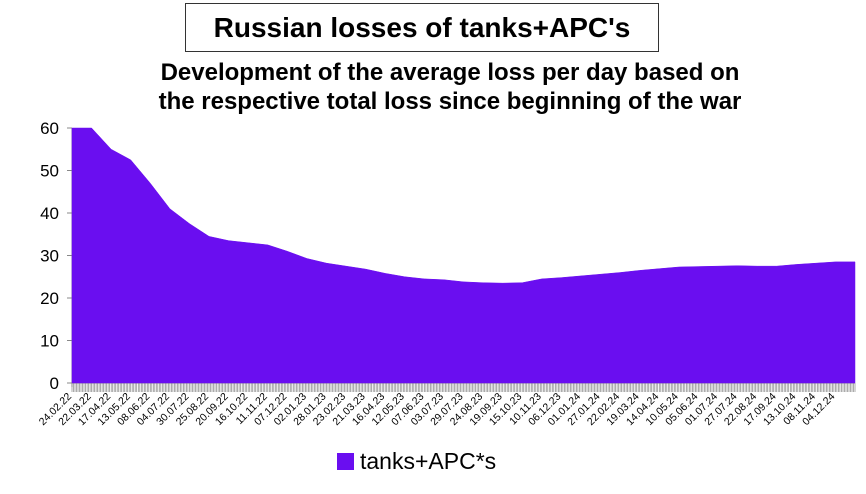 Image resolution: width=866 pixels, height=494 pixels. Describe the element at coordinates (49, 298) in the screenshot. I see `y-tick-label: 20` at that location.